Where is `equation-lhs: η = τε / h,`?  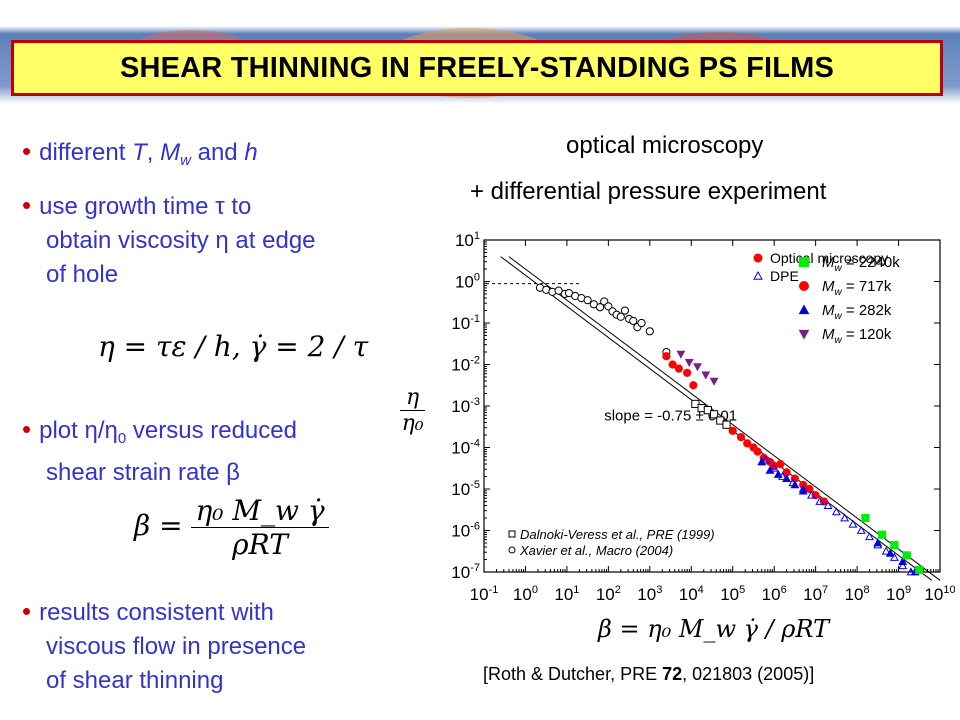
equation-lhs: η = τε / h, is located at coordinates (169, 346).